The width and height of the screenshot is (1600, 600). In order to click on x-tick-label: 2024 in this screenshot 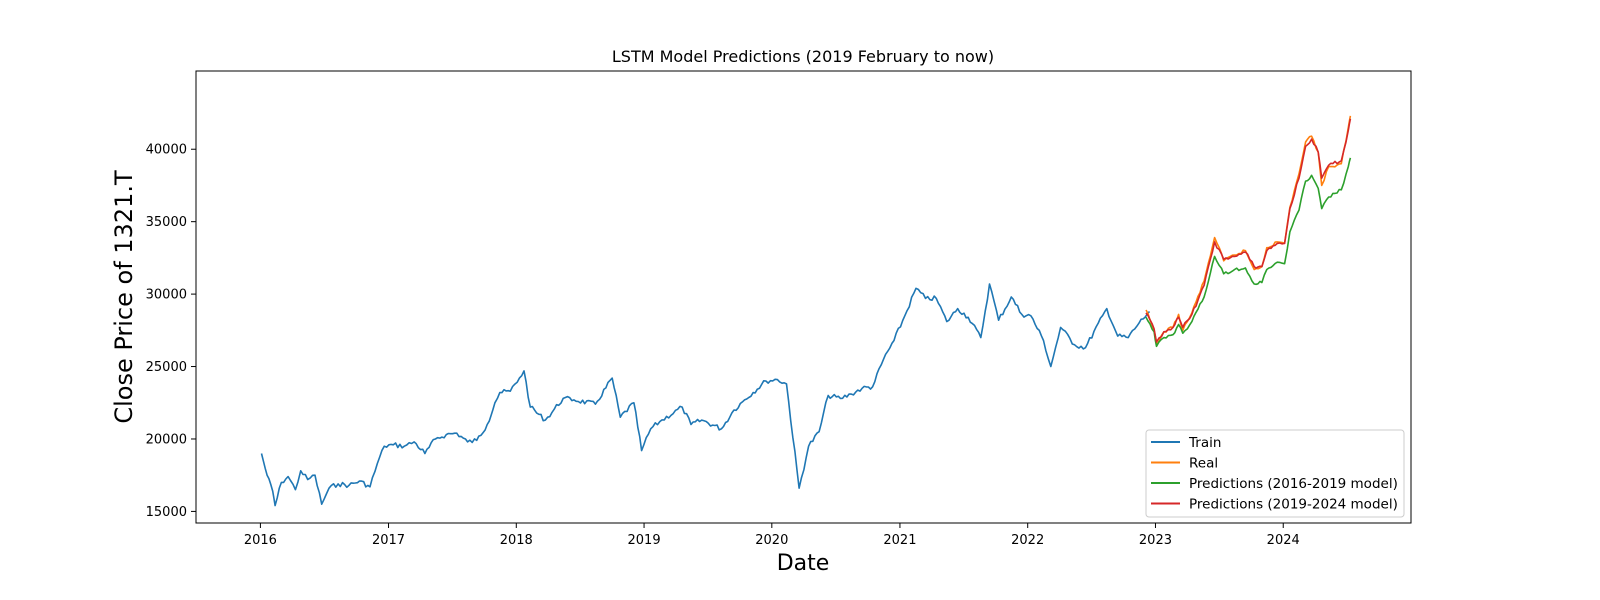, I will do `click(1283, 540)`.